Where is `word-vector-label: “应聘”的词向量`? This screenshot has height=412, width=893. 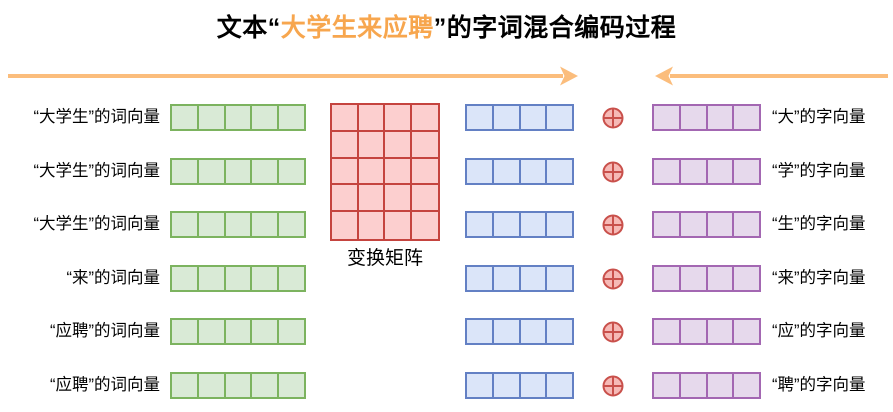 word-vector-label: “应聘”的词向量 is located at coordinates (105, 385).